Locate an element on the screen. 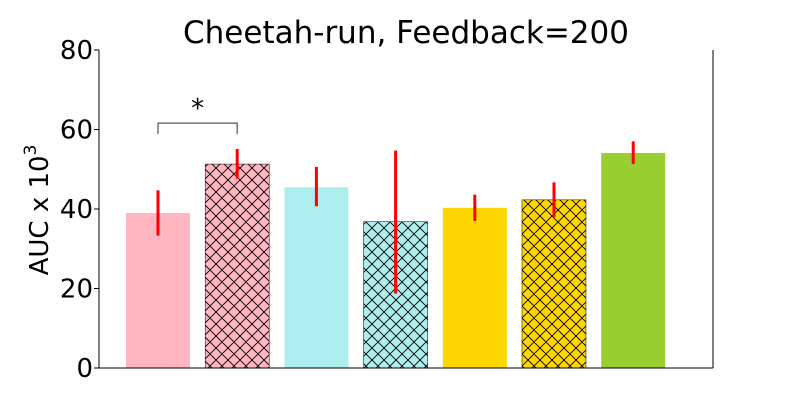 This screenshot has height=412, width=792. y-tick-label-80: 80 is located at coordinates (76, 51).